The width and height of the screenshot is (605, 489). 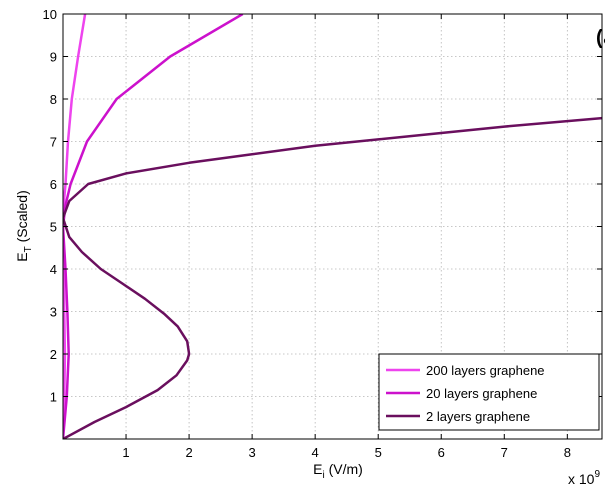 What do you see at coordinates (53, 227) in the screenshot?
I see `y-tick-label: 5` at bounding box center [53, 227].